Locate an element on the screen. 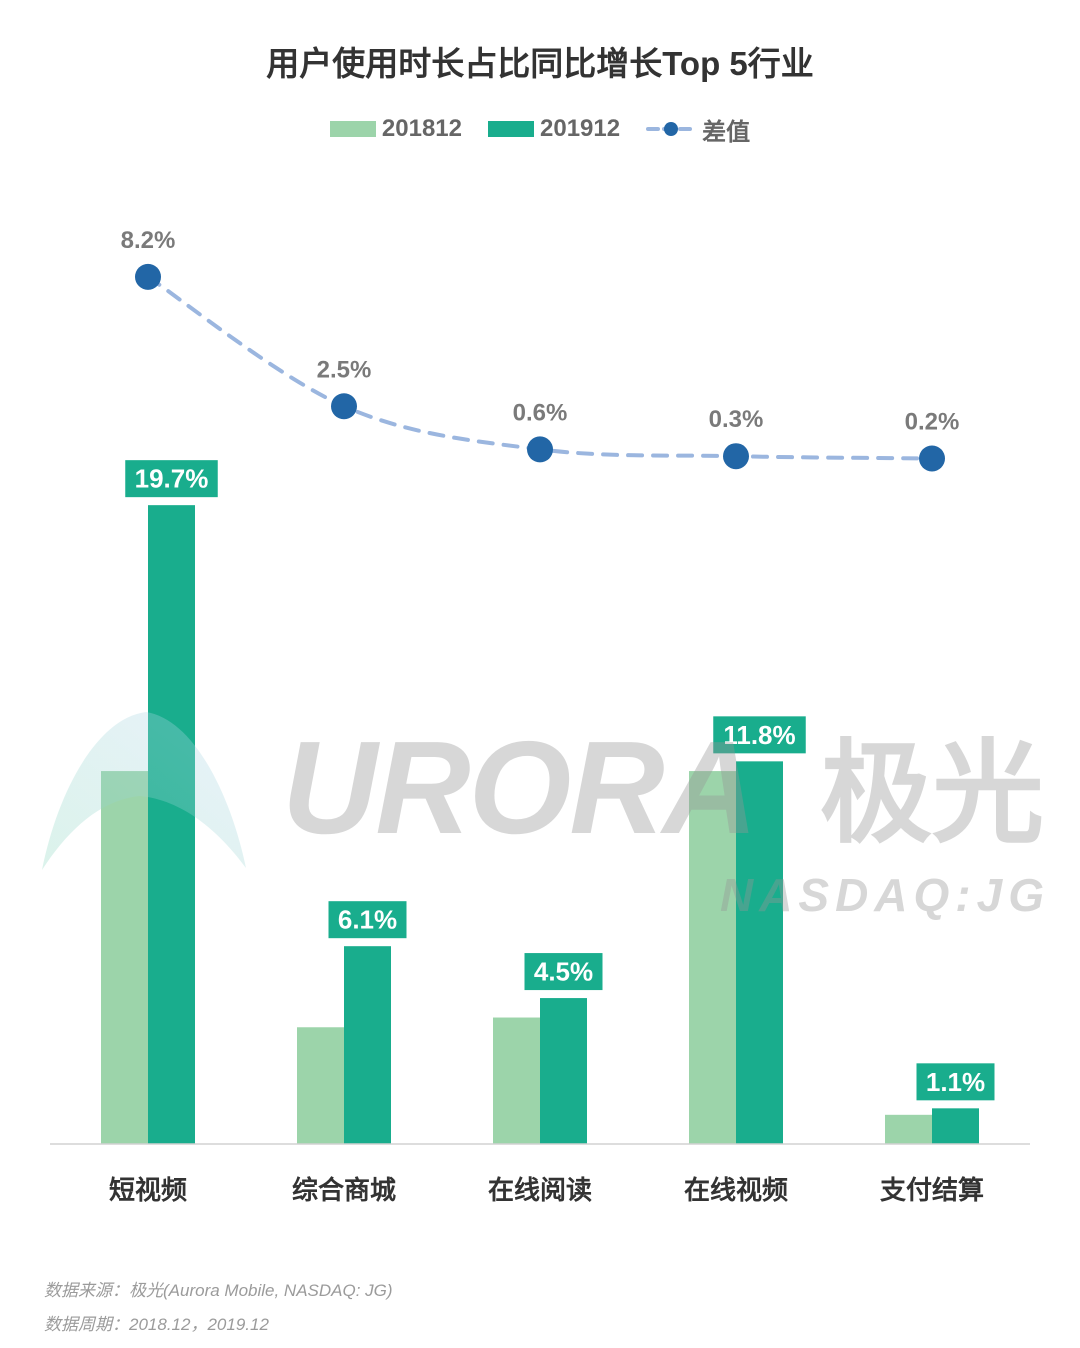  x-tick-label-2: 在线阅读 is located at coordinates (540, 1190).